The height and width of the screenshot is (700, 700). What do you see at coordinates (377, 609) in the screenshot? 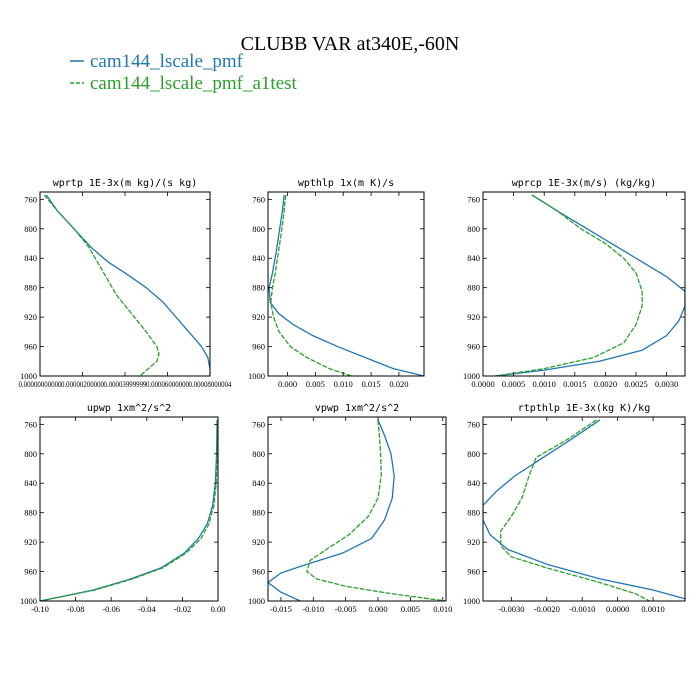
I see `xtick-label-4-3: 0.000` at bounding box center [377, 609].